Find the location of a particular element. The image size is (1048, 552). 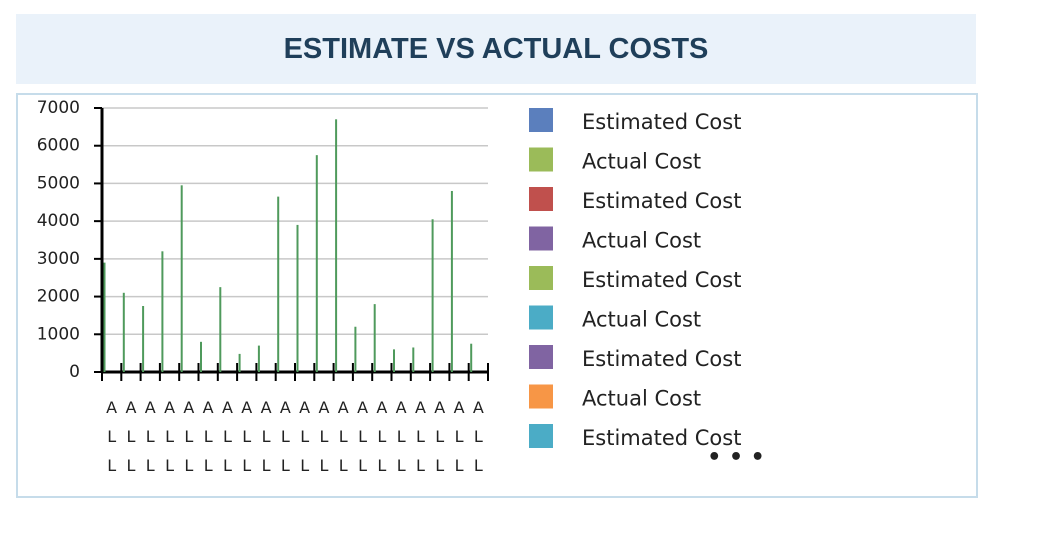

y-tick-label: 4000 is located at coordinates (58, 221).